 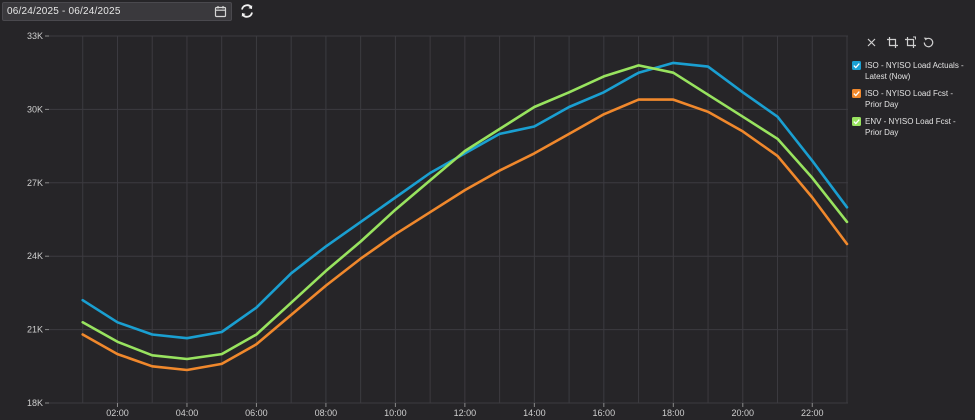 What do you see at coordinates (812, 413) in the screenshot?
I see `x-tick-label: 22:00` at bounding box center [812, 413].